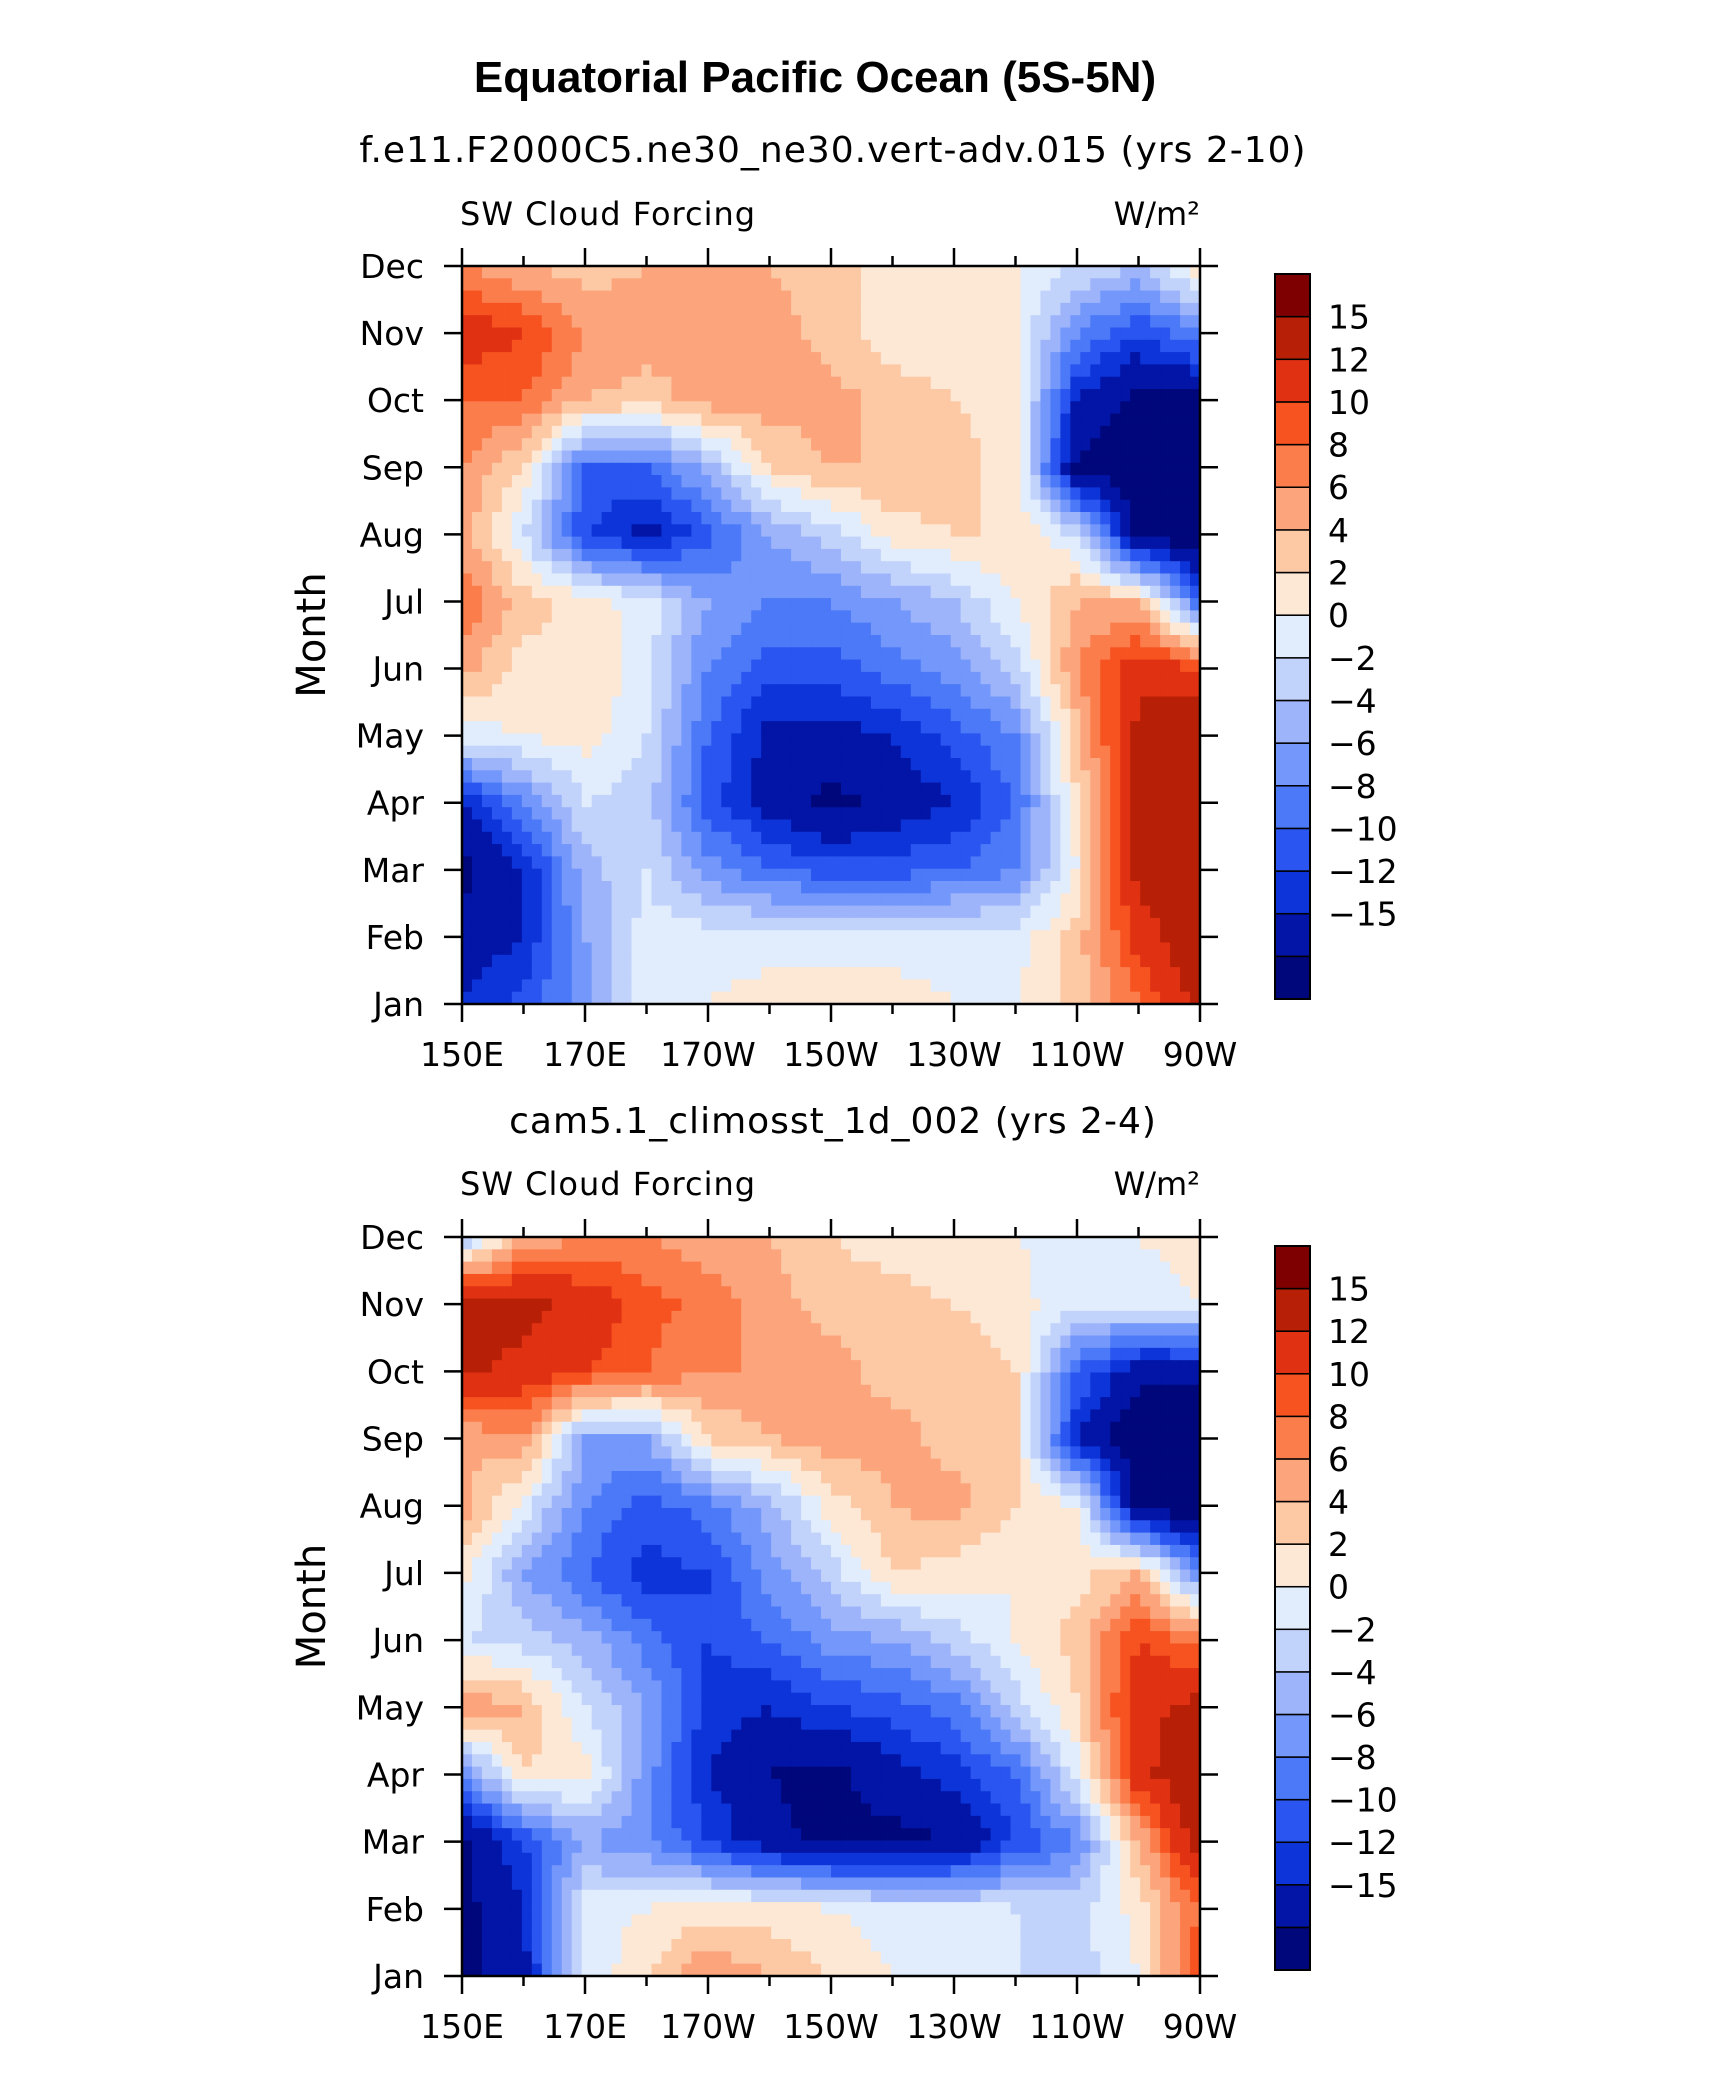  What do you see at coordinates (585, 1054) in the screenshot?
I see `x-tick-label: 170E` at bounding box center [585, 1054].